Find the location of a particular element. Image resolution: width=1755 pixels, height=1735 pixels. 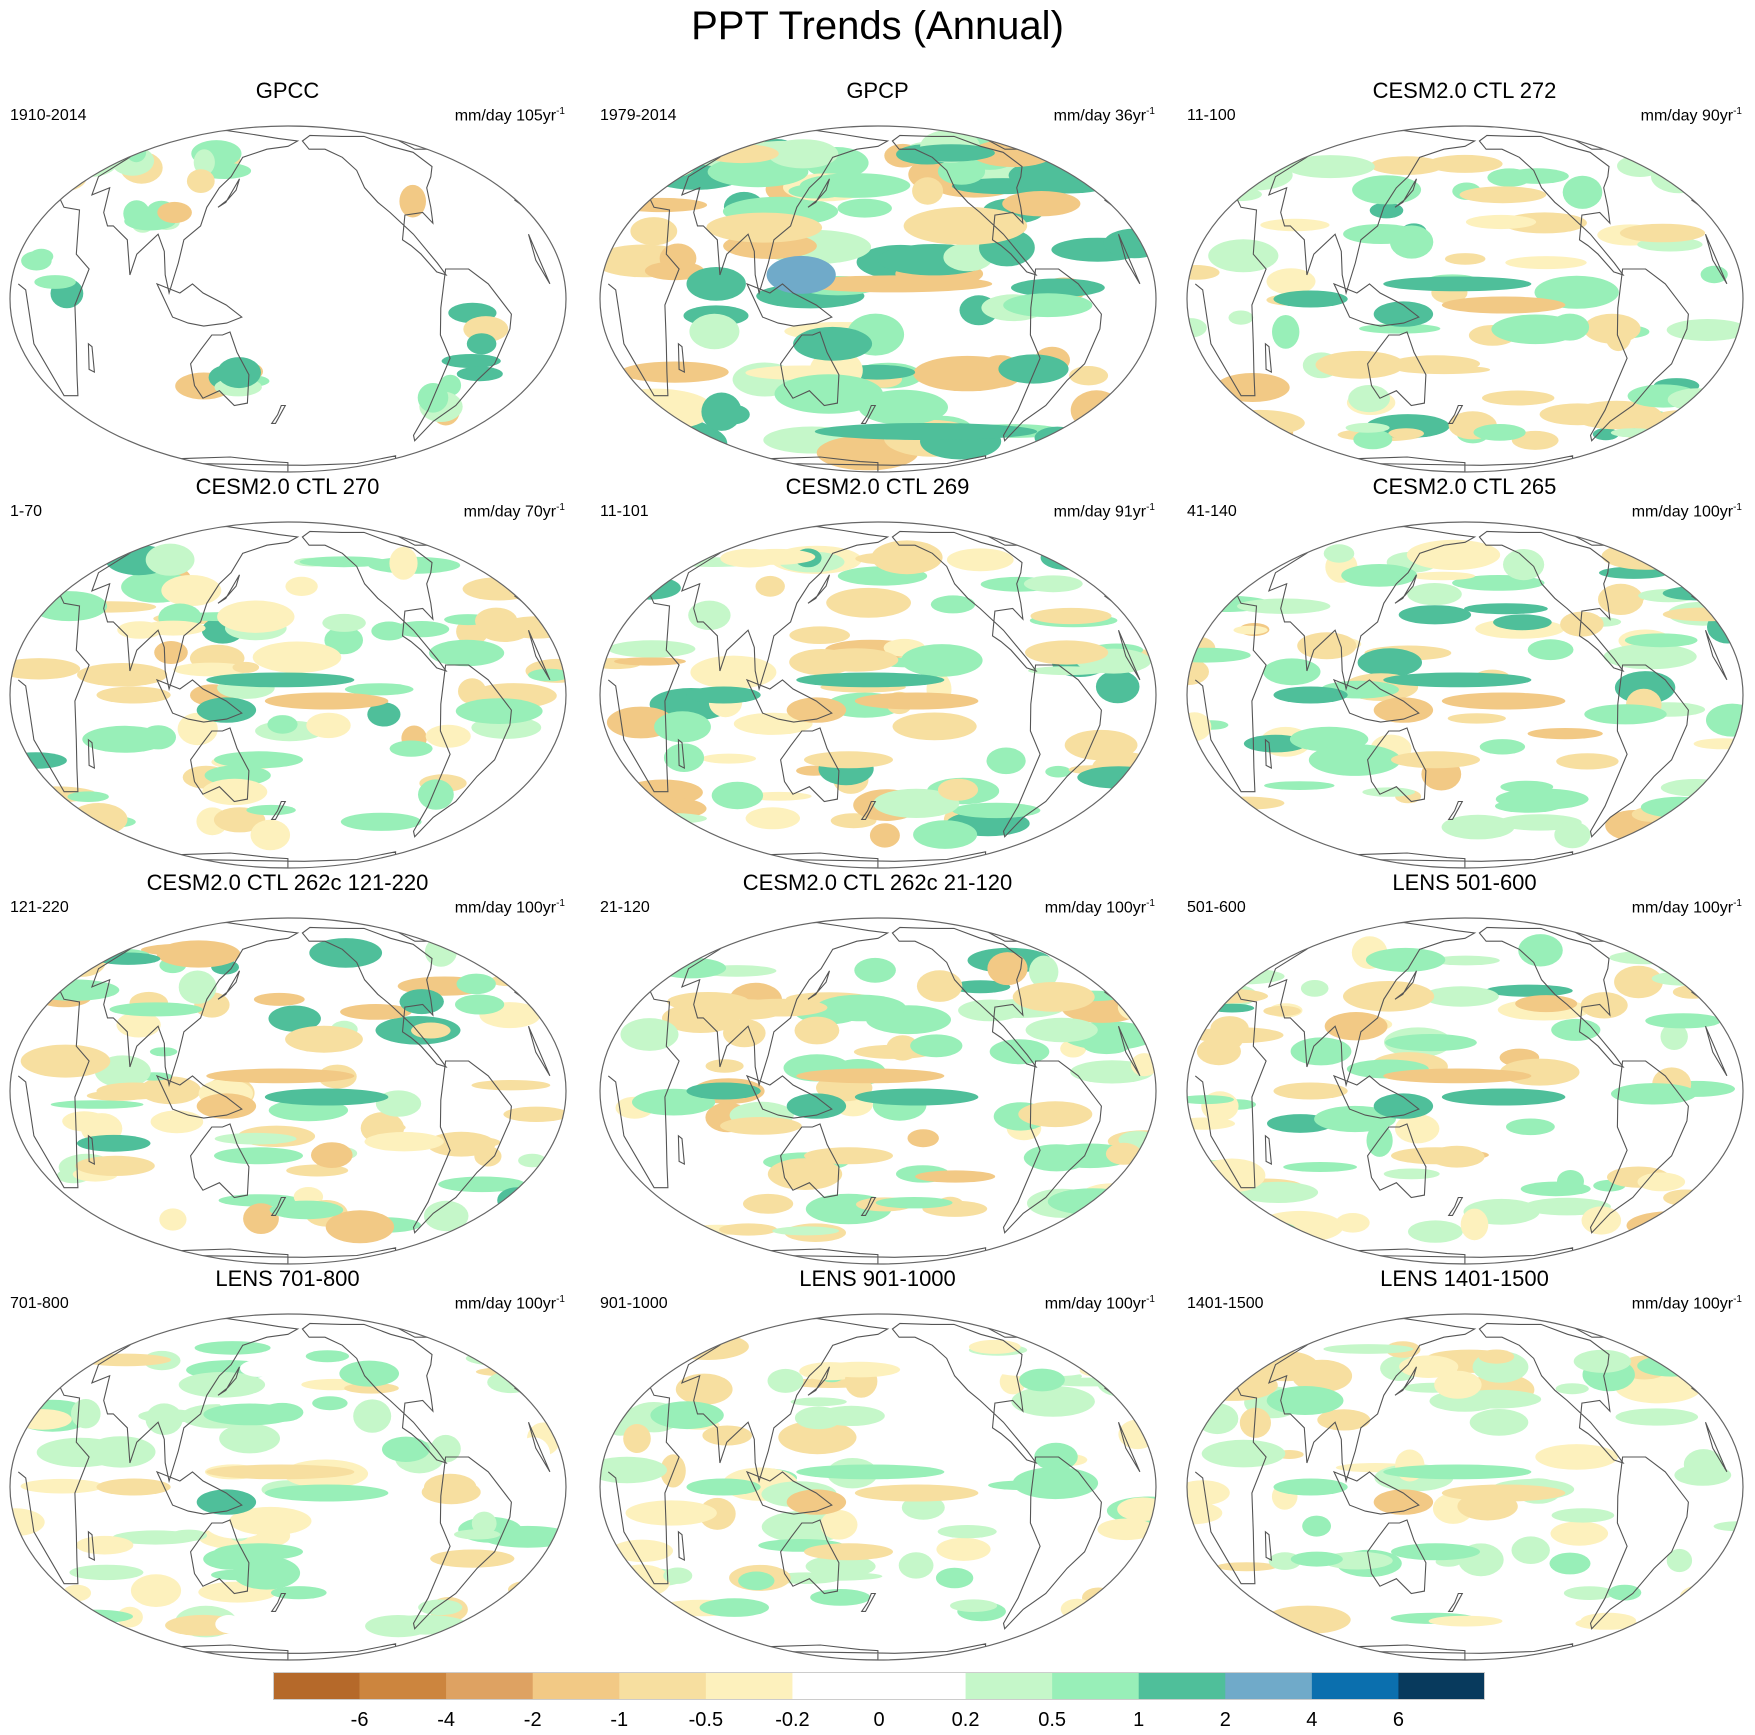

colorbar-tick-label: -0.5 is located at coordinates (706, 1720).